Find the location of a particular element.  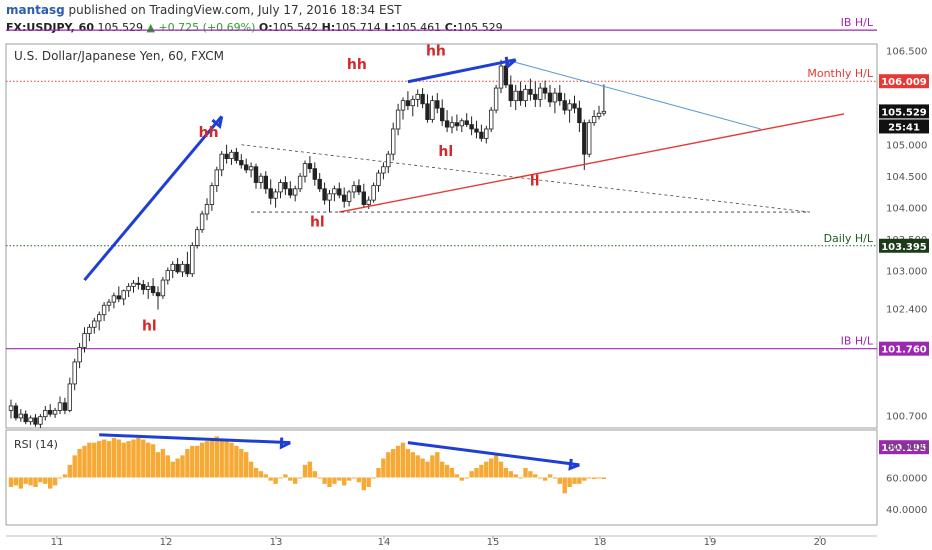

rsi-tick-2: 40.0000 is located at coordinates (906, 510).